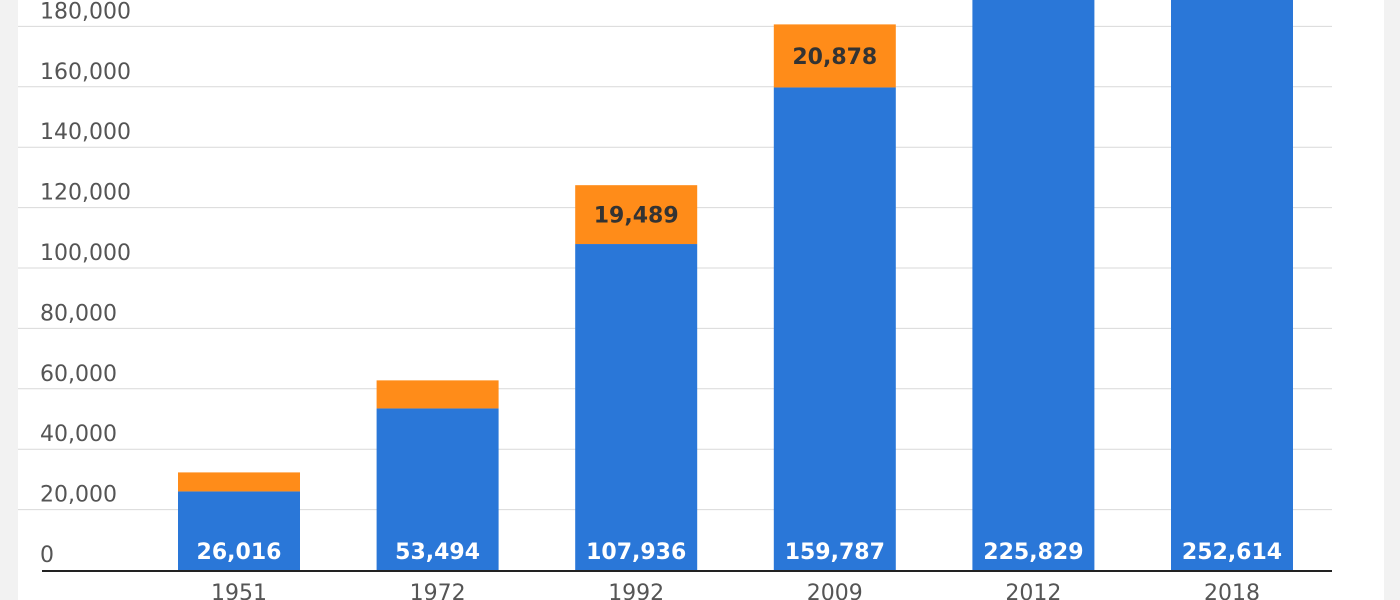  What do you see at coordinates (735, 590) in the screenshot?
I see `x-axis-ticks: 1951 1972 1992 2009 2012 2018` at bounding box center [735, 590].